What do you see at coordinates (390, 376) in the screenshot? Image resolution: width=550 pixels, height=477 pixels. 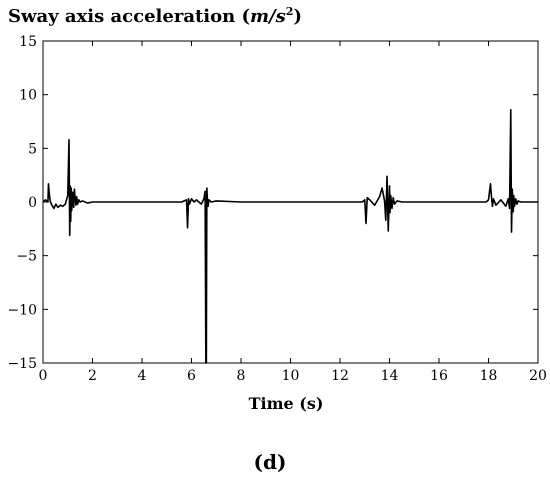 I see `x-tick-label: 14` at bounding box center [390, 376].